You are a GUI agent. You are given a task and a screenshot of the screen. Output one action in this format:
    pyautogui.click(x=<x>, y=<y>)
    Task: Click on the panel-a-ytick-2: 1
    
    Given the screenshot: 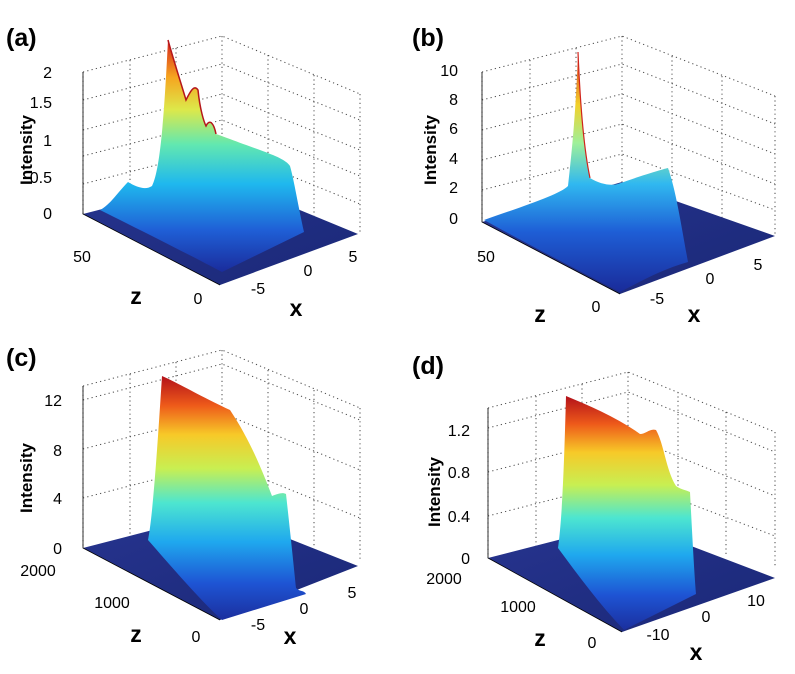 What is the action you would take?
    pyautogui.click(x=47, y=141)
    